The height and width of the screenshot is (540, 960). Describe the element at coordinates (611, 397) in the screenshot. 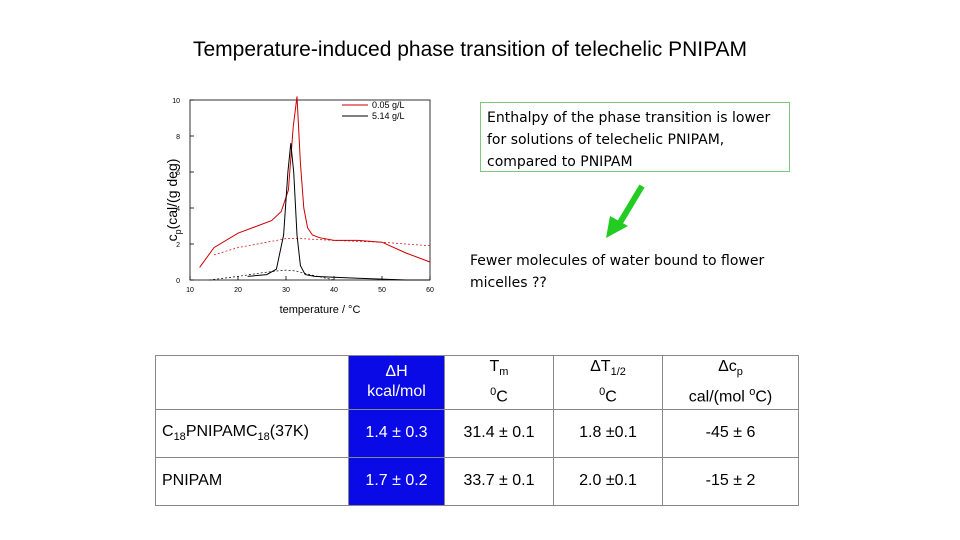

I see `dt-unit: C` at that location.